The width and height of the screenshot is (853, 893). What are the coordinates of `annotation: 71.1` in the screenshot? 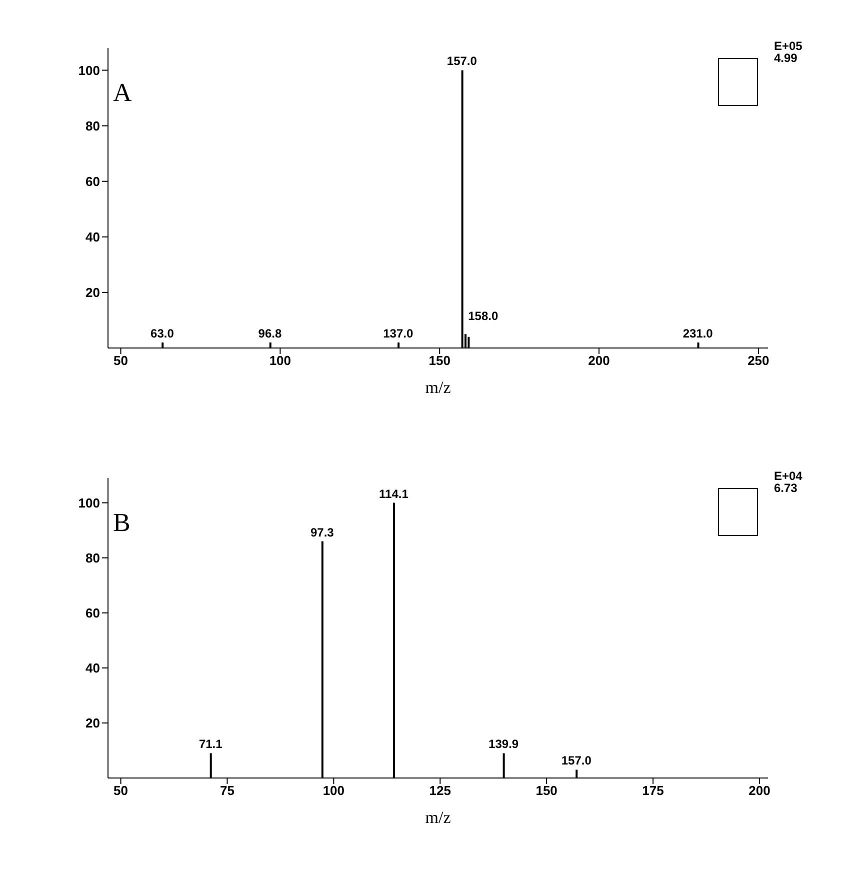 It's located at (210, 744).